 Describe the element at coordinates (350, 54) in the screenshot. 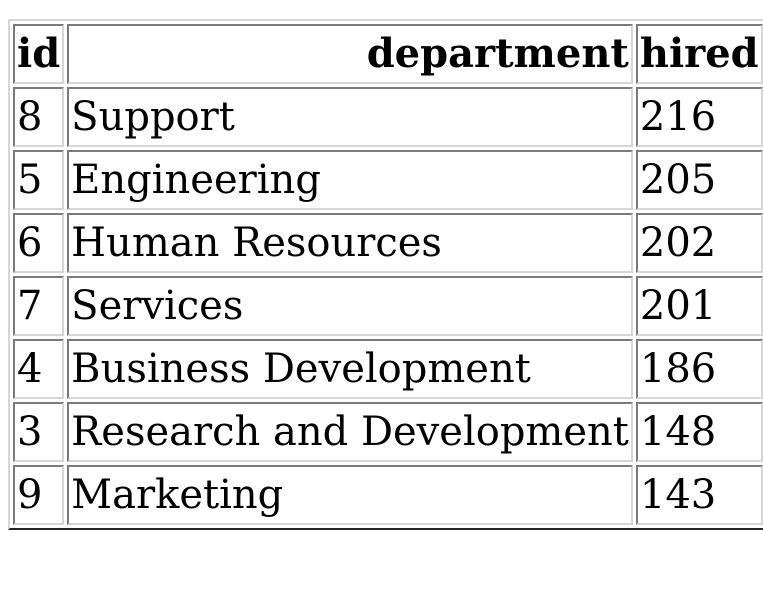

I see `column-header-department: department` at that location.